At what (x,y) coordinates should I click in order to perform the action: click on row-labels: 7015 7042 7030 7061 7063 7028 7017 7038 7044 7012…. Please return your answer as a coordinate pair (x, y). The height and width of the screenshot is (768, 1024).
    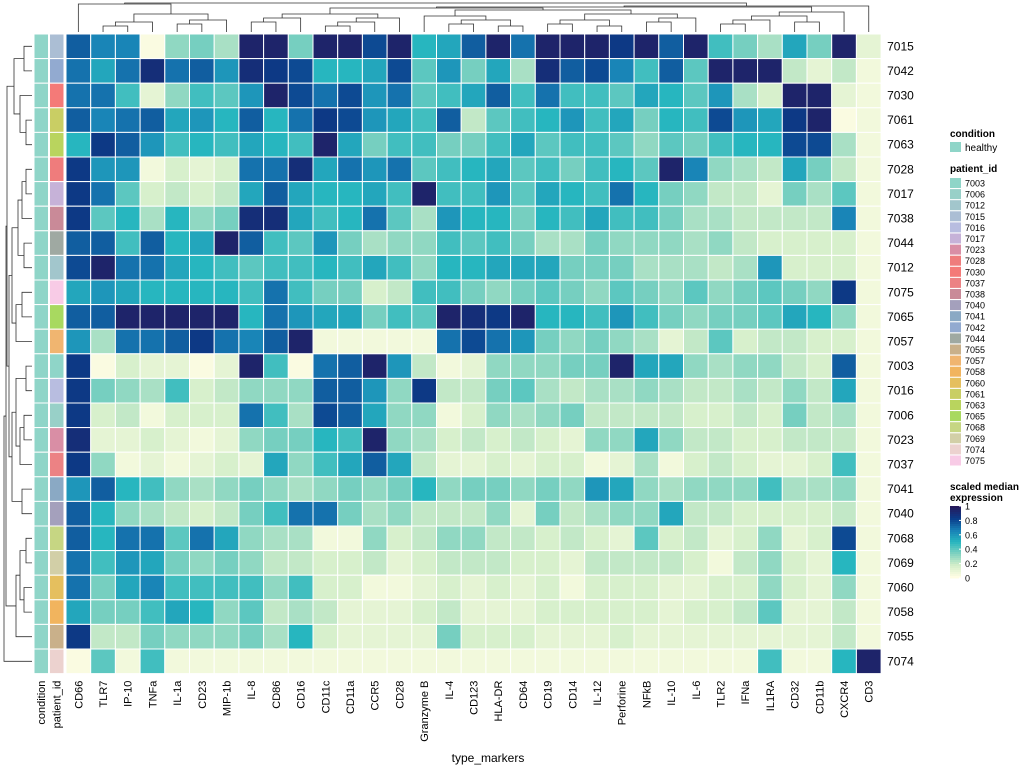
    Looking at the image, I should click on (900, 353).